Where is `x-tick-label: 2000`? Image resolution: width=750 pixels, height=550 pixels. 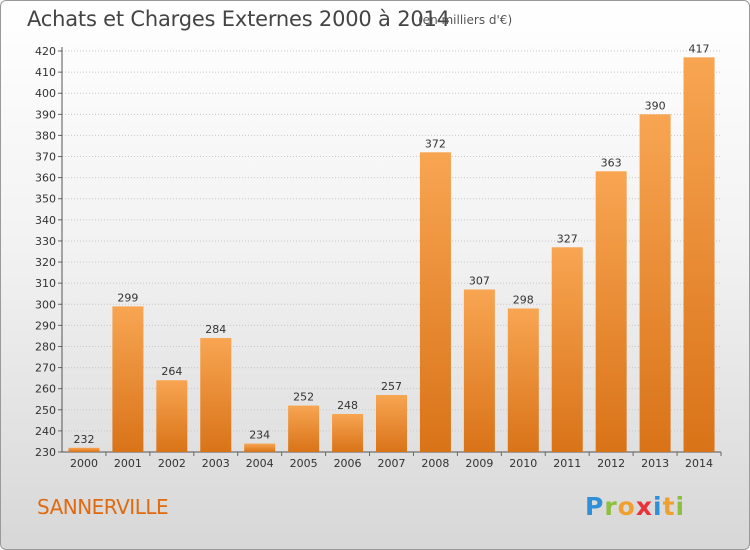 x-tick-label: 2000 is located at coordinates (84, 463).